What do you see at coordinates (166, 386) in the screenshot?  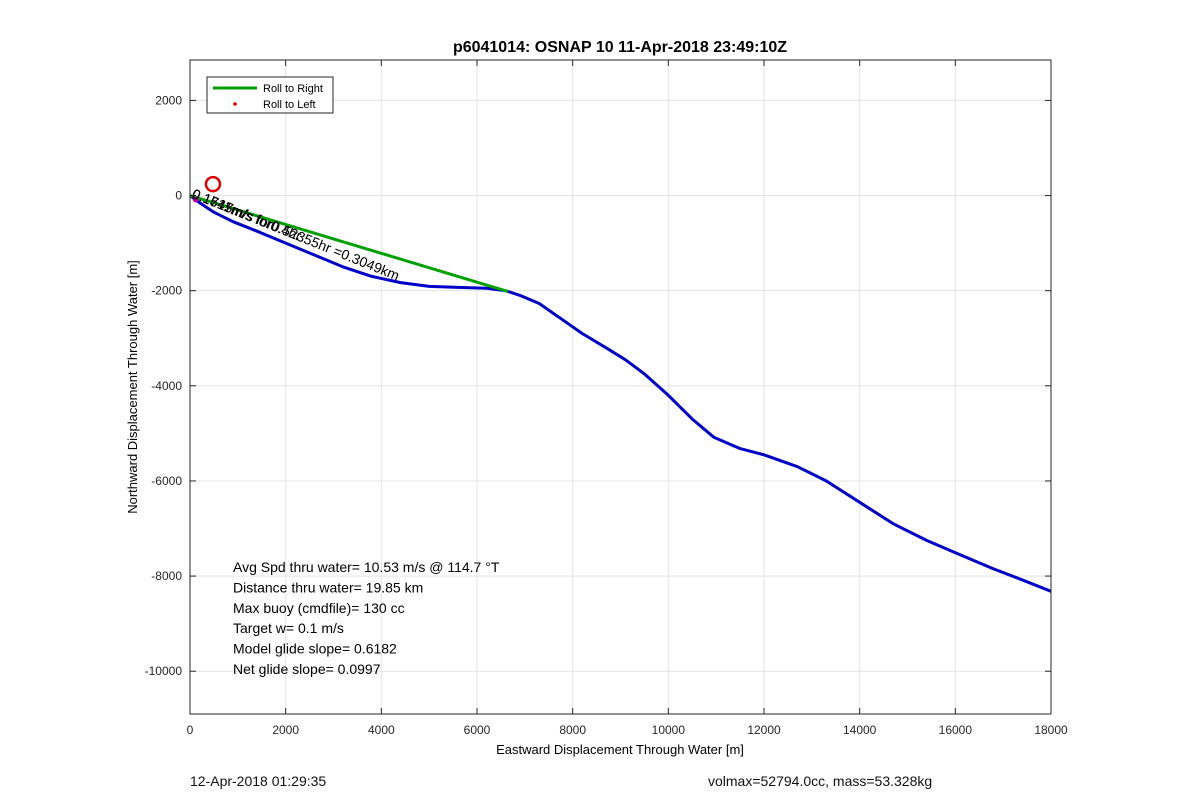 I see `y-tick-label: -4000` at bounding box center [166, 386].